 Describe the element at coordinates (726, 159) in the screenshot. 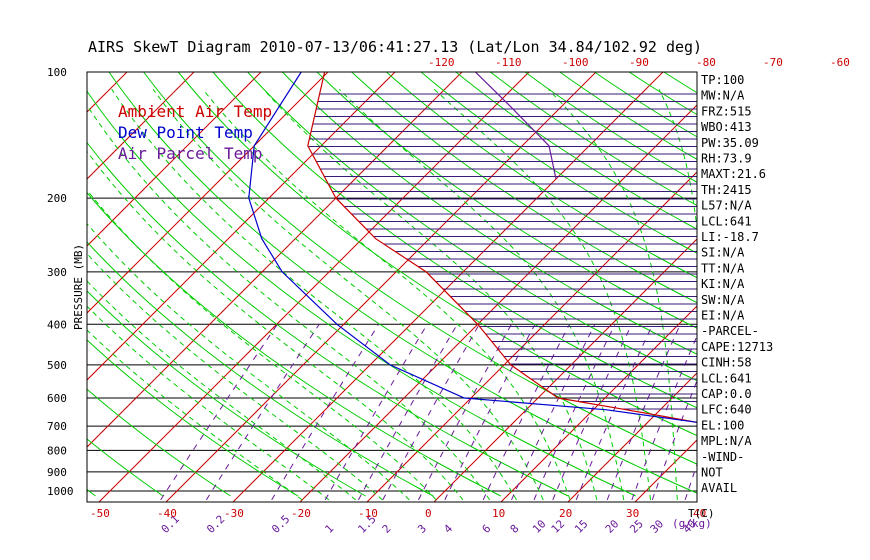

I see `stability-index: RH:73.9` at that location.